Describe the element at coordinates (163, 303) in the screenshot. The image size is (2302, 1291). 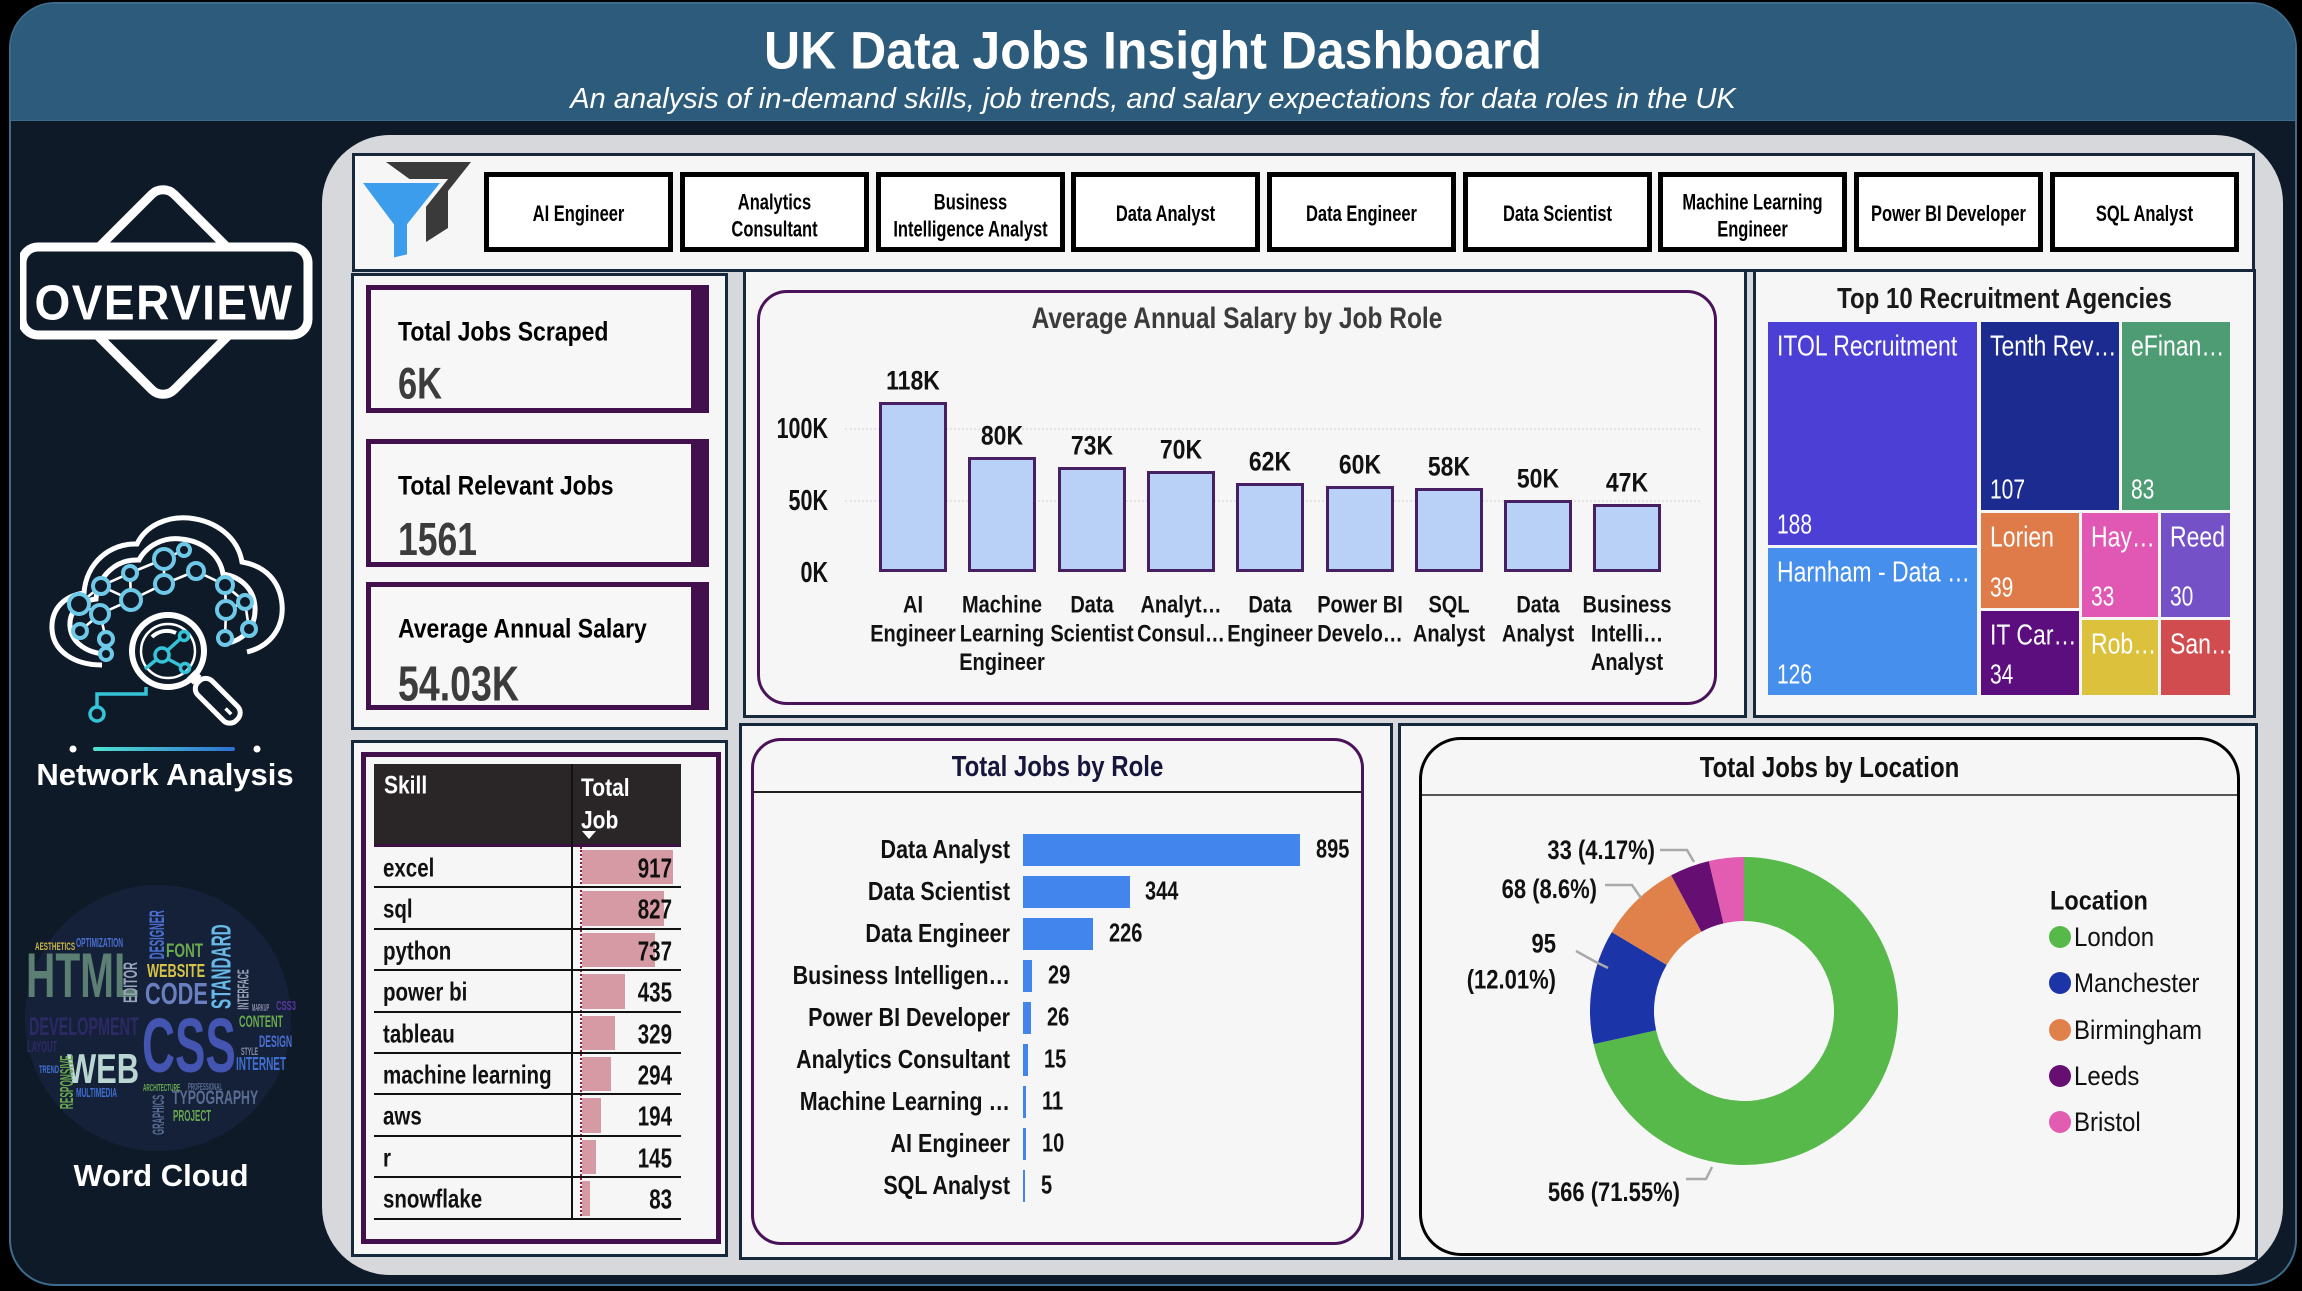
I see `svg-text: OVERVIEW` at that location.